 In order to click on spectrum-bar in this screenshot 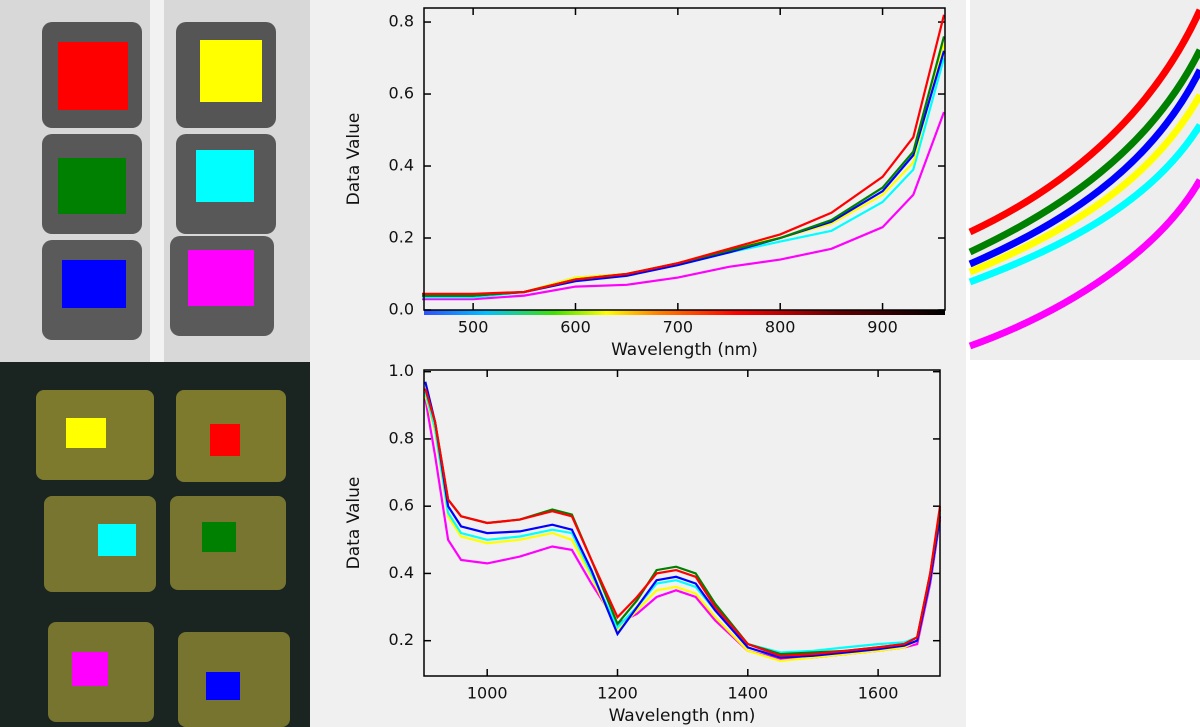, I will do `click(684, 312)`.